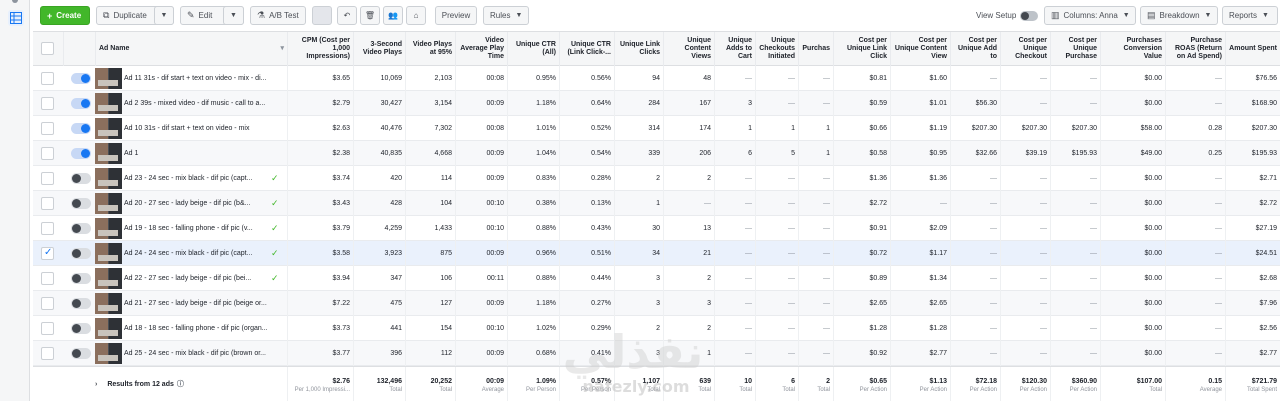 The image size is (1280, 401). What do you see at coordinates (586, 353) in the screenshot?
I see `cell-unique-ctr-link: 0.41%` at bounding box center [586, 353].